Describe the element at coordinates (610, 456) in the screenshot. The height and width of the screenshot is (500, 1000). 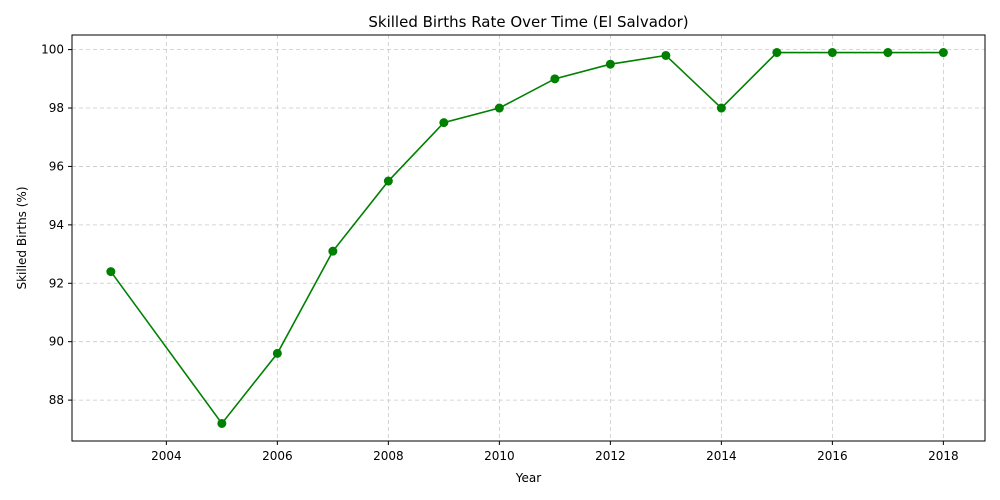
I see `x-tick-label: 2012` at that location.